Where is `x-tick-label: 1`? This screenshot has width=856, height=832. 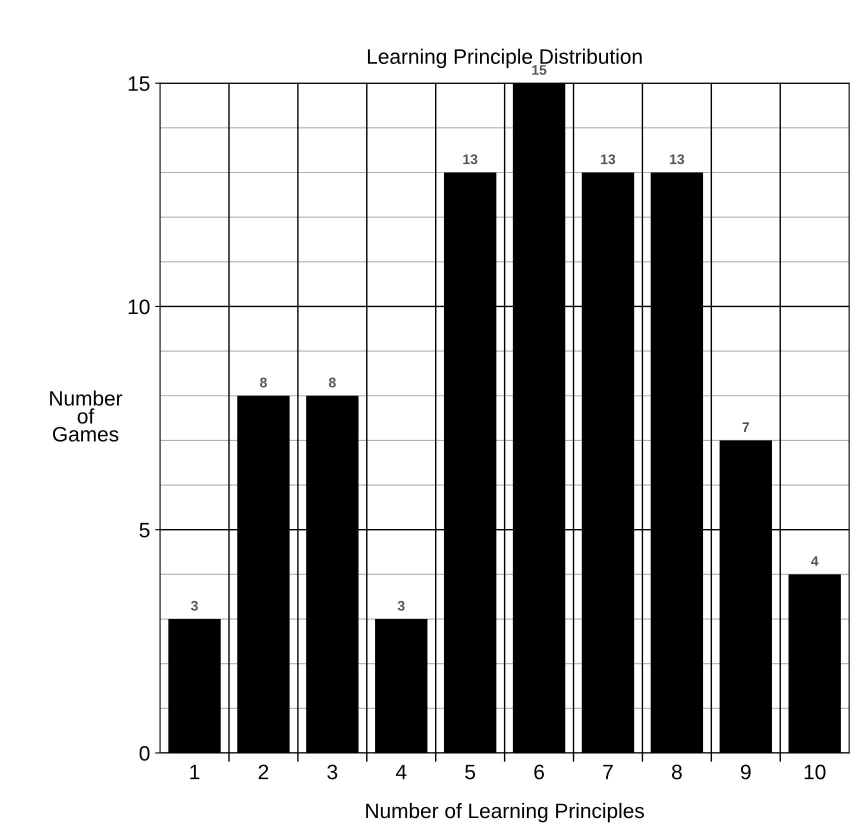 x-tick-label: 1 is located at coordinates (195, 772).